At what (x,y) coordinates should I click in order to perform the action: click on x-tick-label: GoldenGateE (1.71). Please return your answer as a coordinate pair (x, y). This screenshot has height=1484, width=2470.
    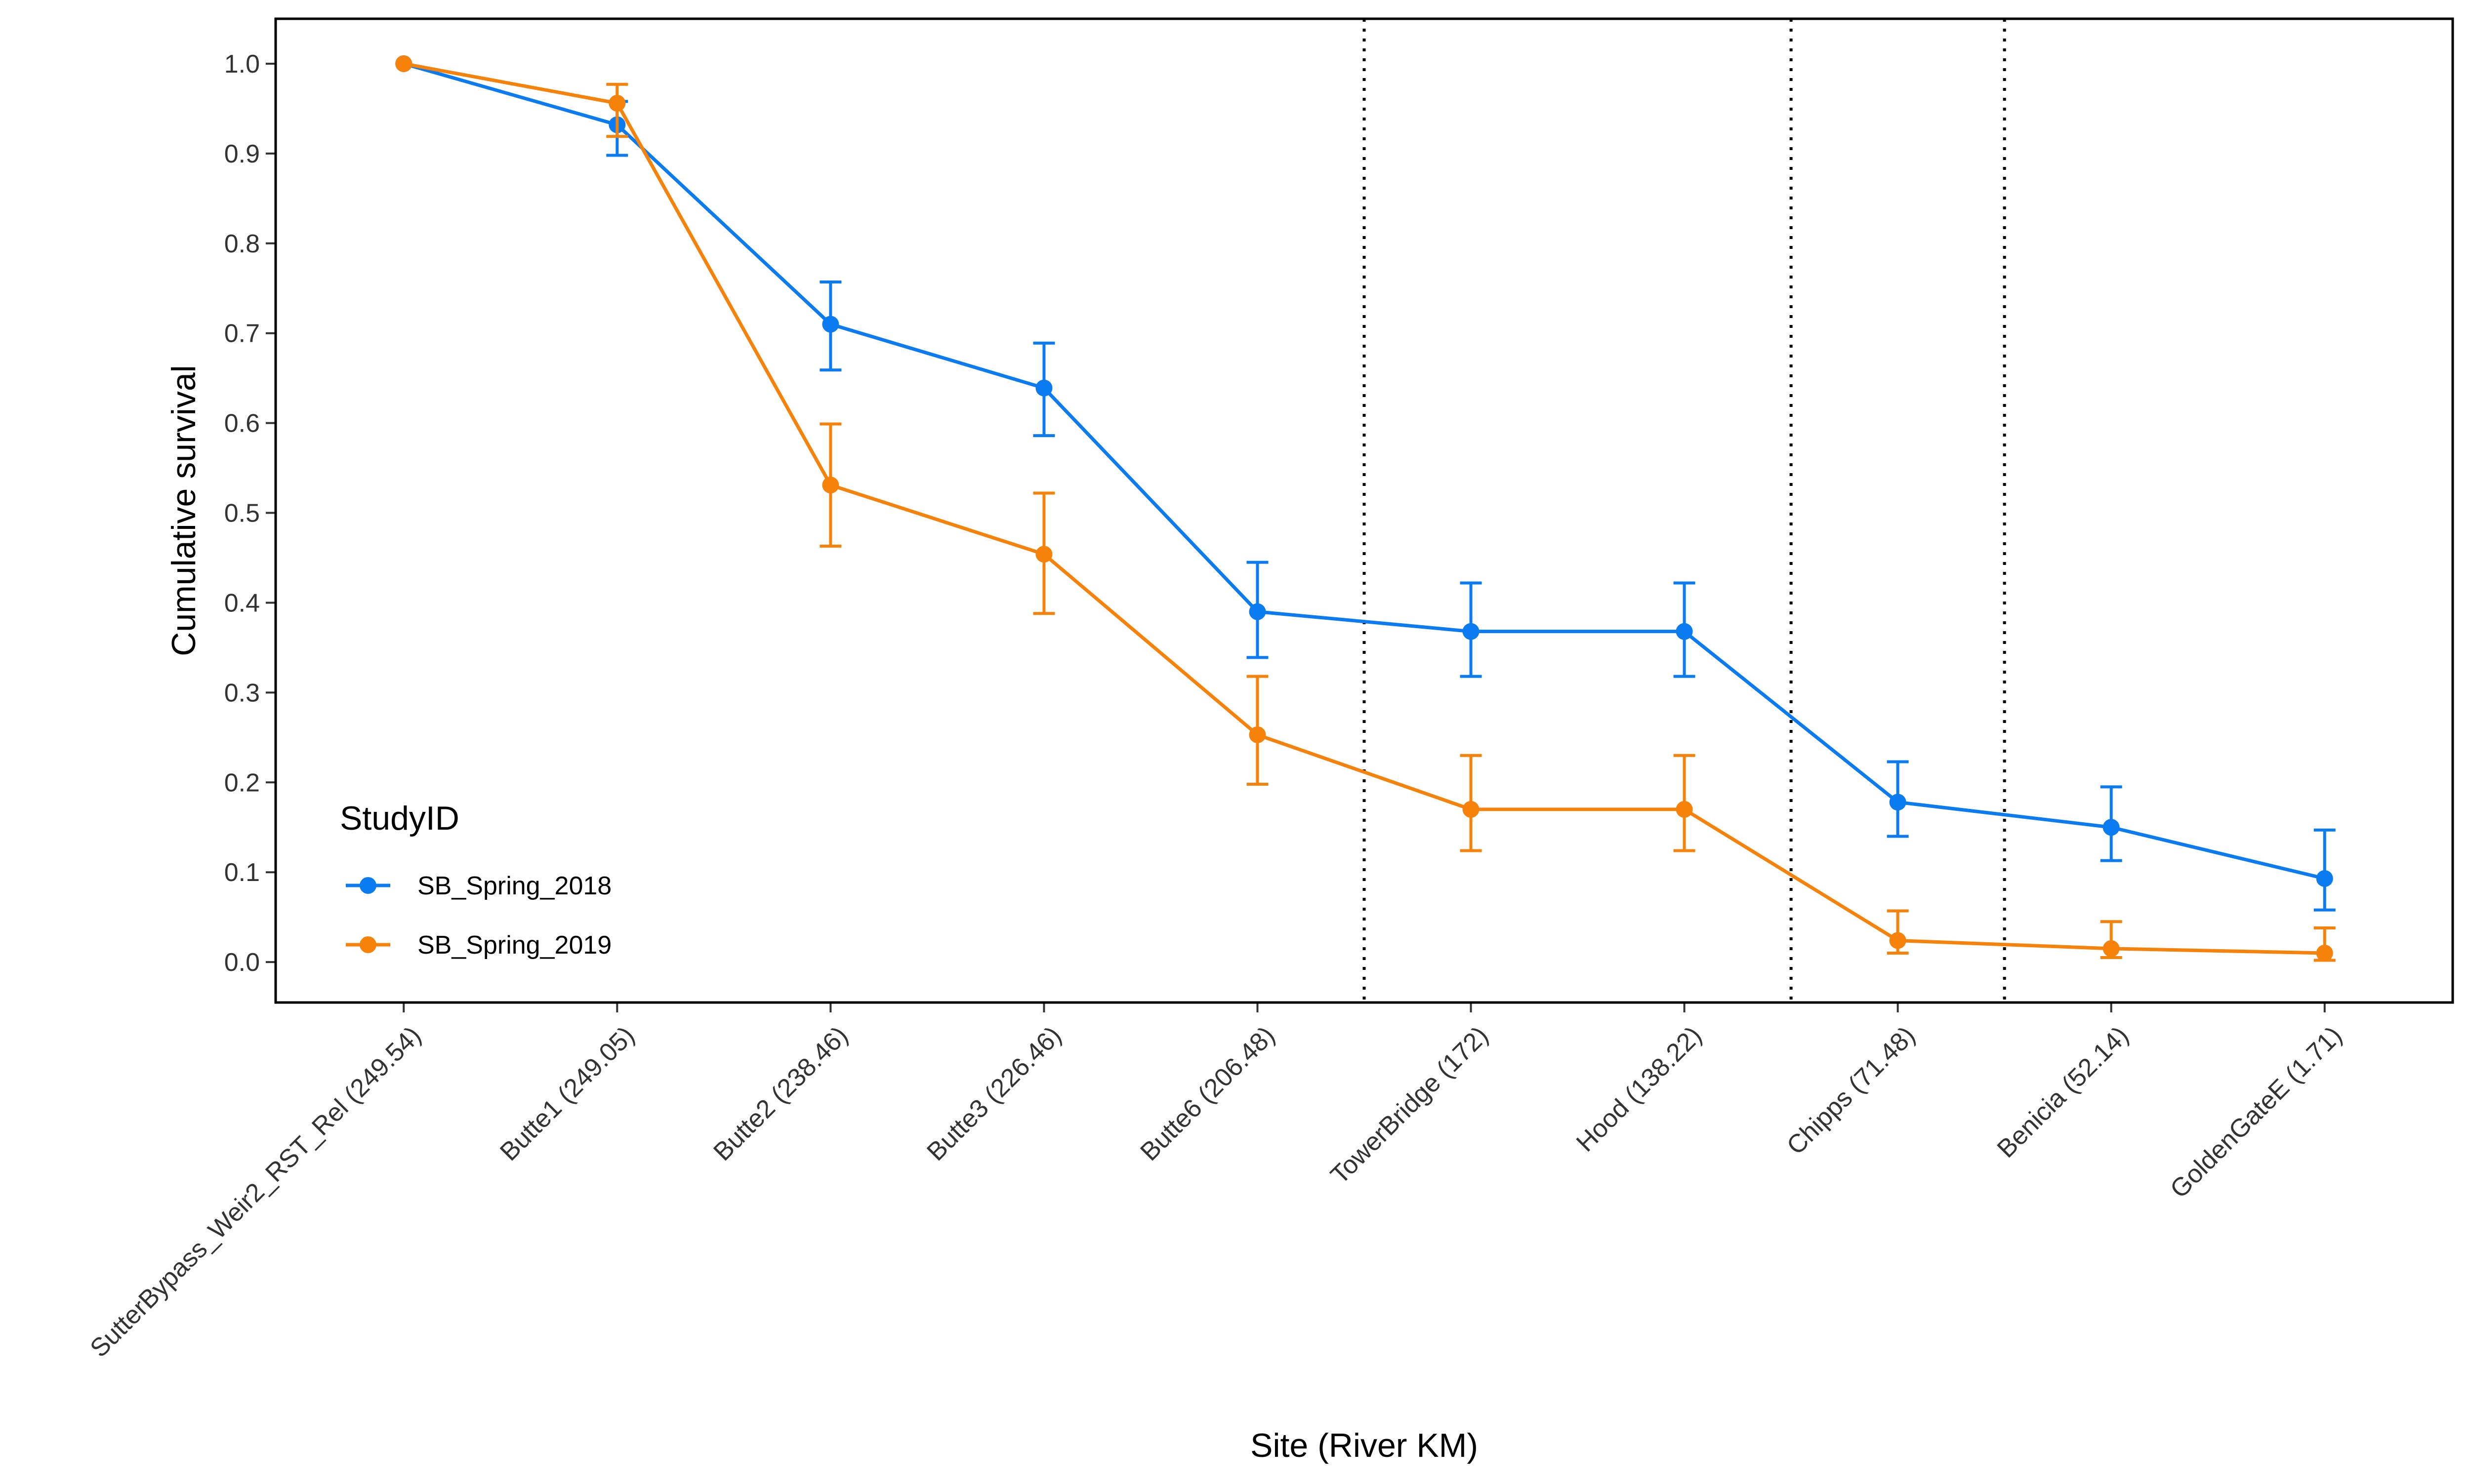
    Looking at the image, I should click on (2256, 1112).